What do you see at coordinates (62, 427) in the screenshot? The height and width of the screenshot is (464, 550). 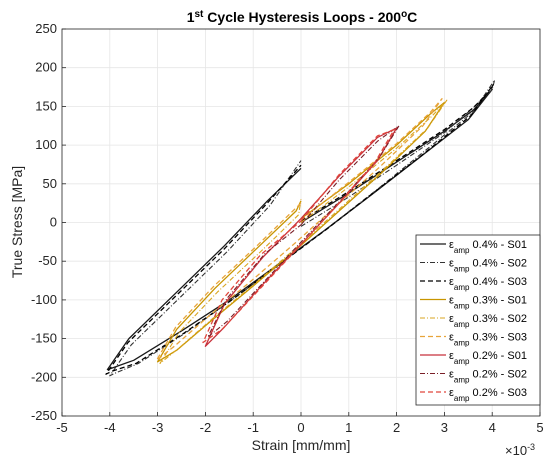 I see `x-tick-label: -5` at bounding box center [62, 427].